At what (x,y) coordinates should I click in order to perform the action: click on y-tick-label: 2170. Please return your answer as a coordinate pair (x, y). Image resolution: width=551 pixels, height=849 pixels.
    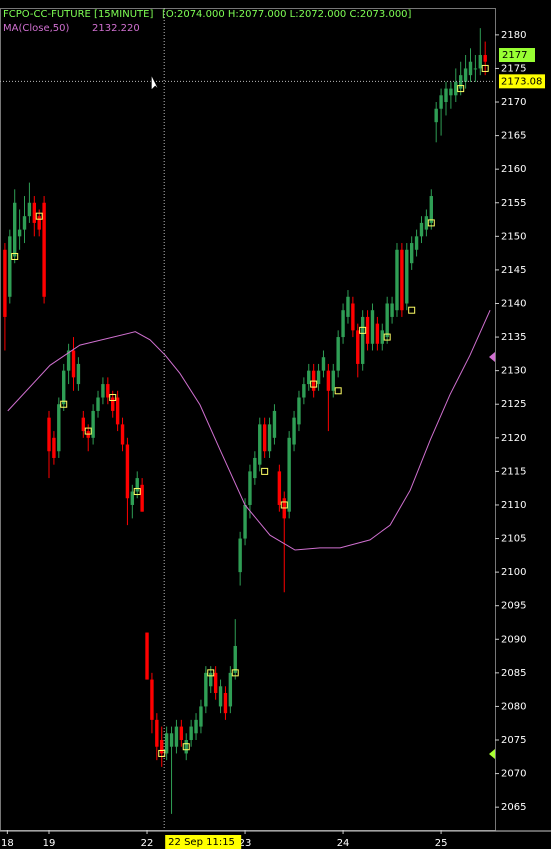
    Looking at the image, I should click on (513, 102).